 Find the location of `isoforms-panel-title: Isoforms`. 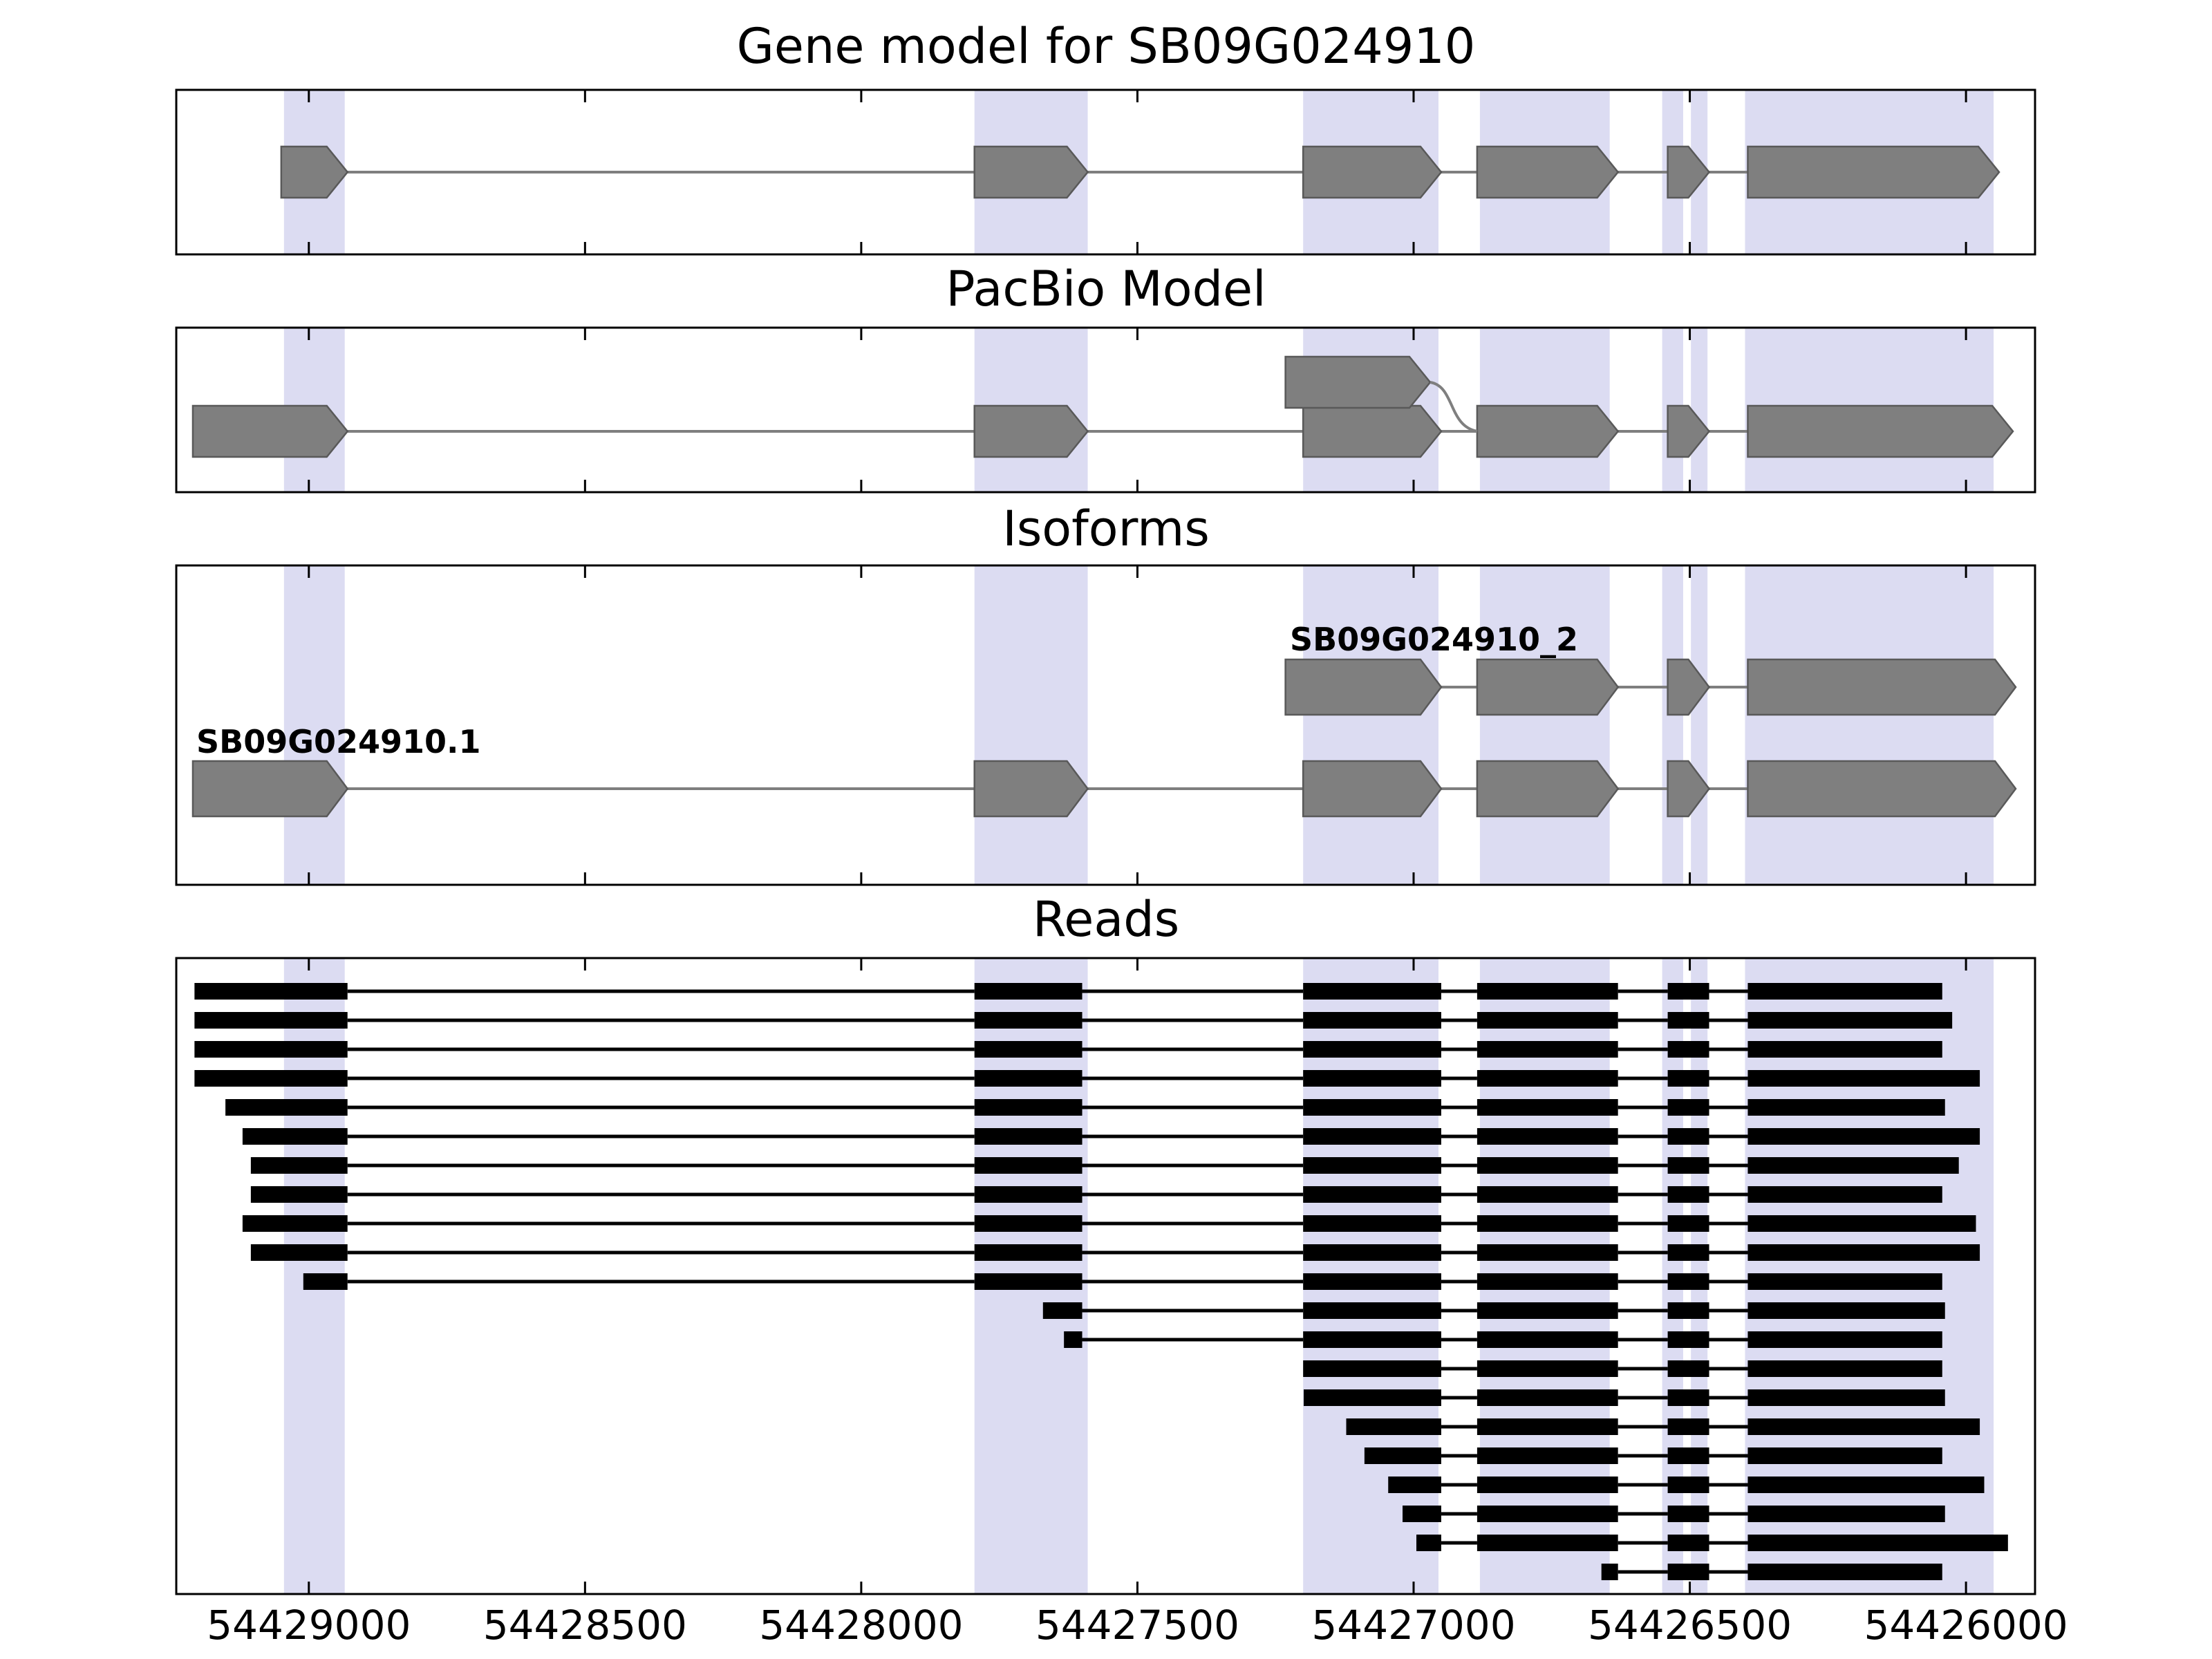

isoforms-panel-title: Isoforms is located at coordinates (1106, 528).